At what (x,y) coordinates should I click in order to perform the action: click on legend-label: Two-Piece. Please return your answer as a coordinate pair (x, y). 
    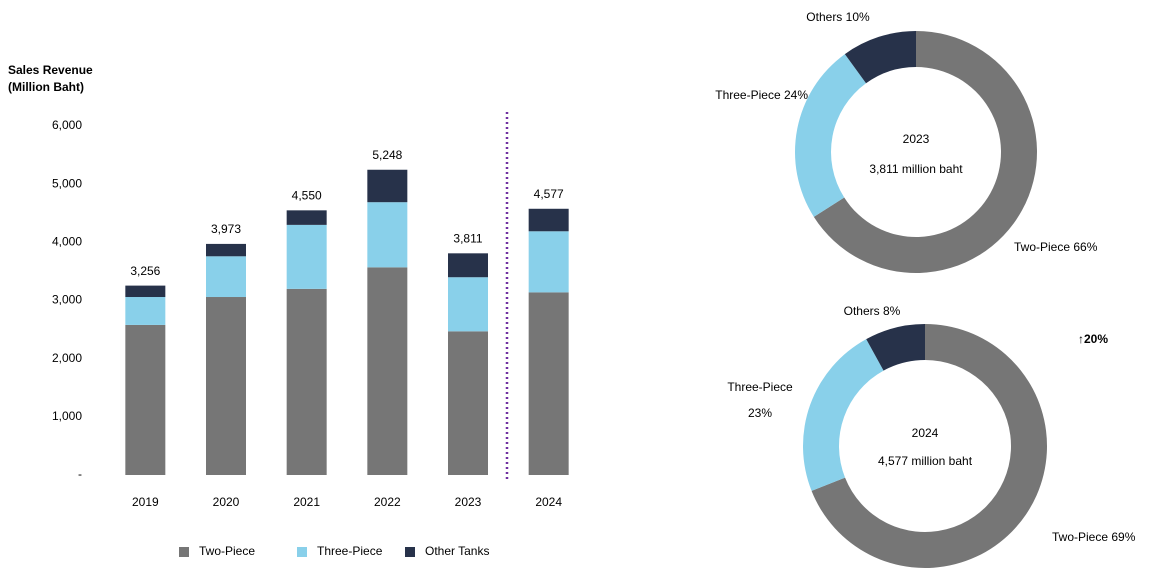
    Looking at the image, I should click on (227, 551).